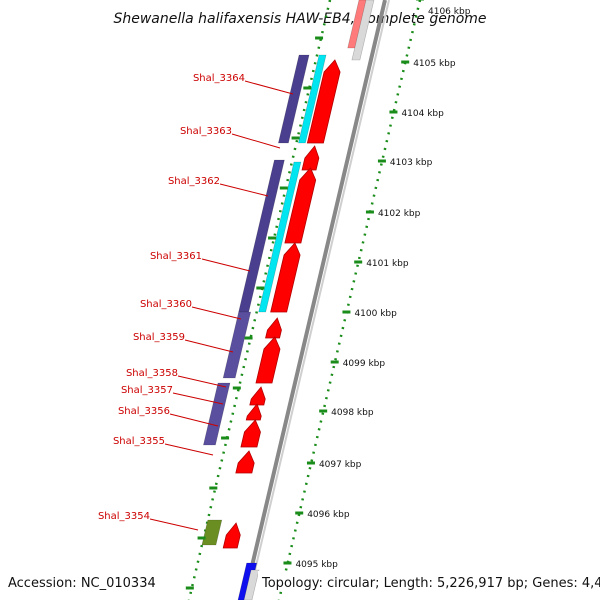 The width and height of the screenshot is (600, 600). I want to click on kbp-label: 4104 kbp, so click(422, 114).